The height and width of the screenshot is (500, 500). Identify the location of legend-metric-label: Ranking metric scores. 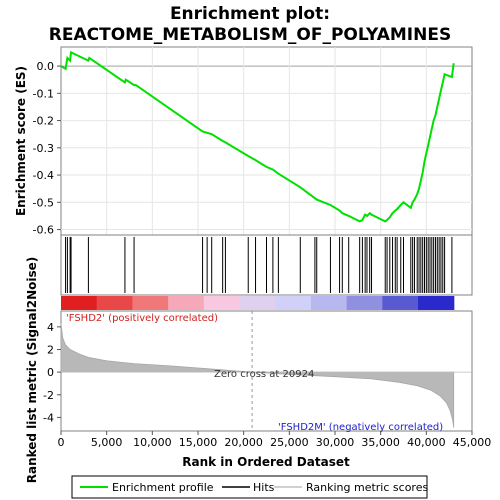
(367, 487).